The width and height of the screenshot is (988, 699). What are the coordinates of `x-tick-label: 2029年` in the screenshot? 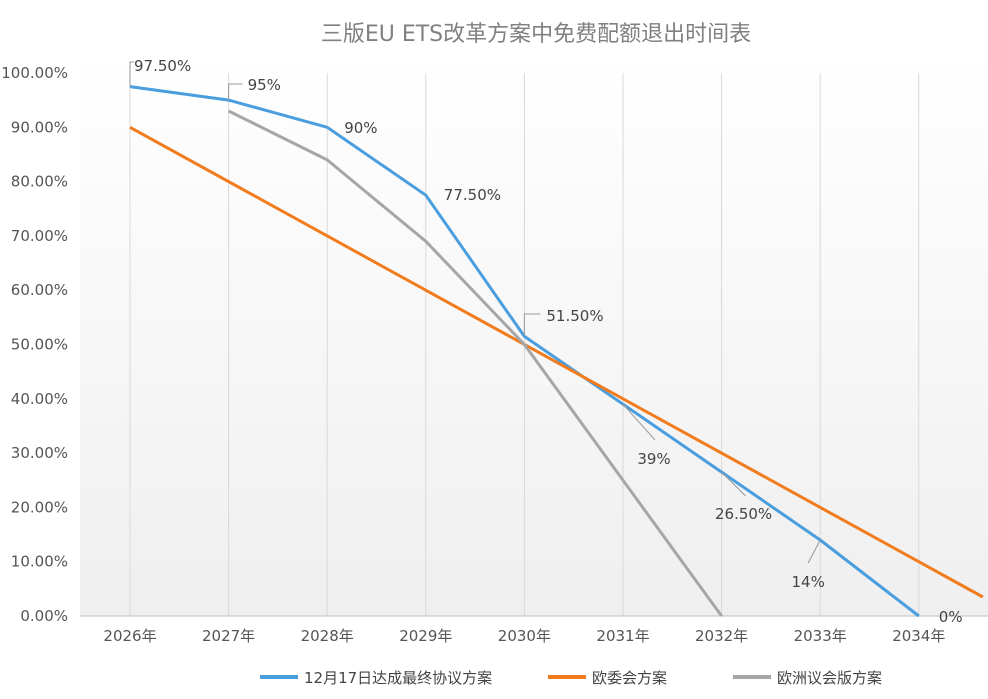 It's located at (425, 636).